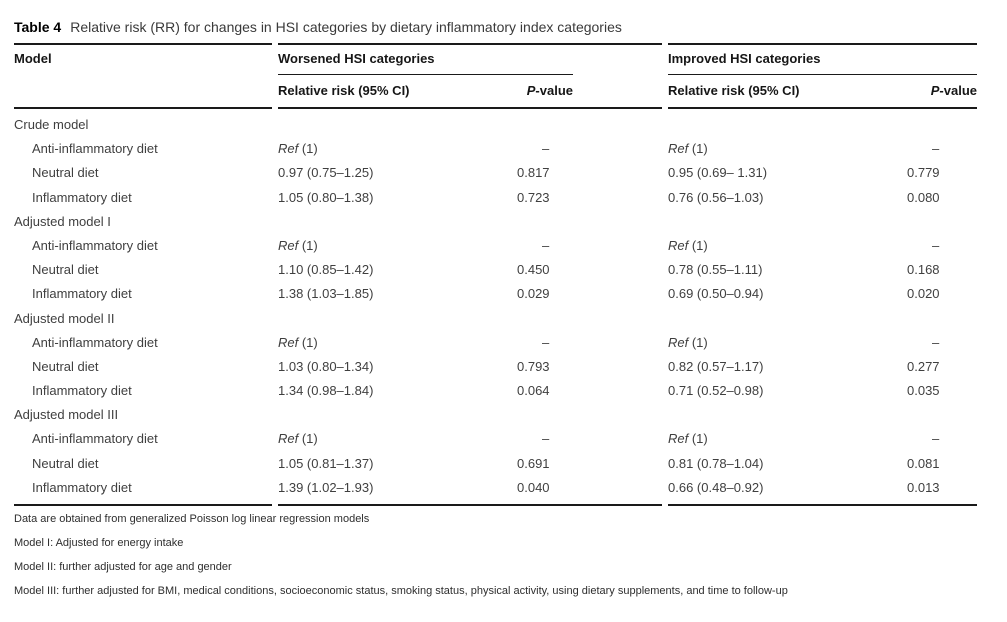 Image resolution: width=1007 pixels, height=622 pixels. Describe the element at coordinates (923, 173) in the screenshot. I see `improved-p-cell: 0.779` at that location.